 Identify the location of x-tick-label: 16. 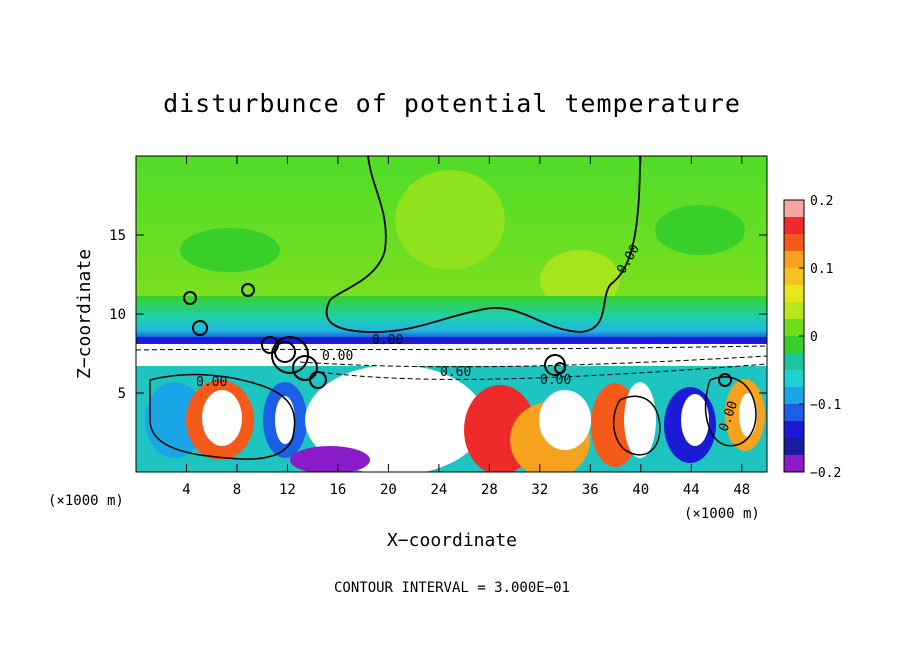
(337, 490).